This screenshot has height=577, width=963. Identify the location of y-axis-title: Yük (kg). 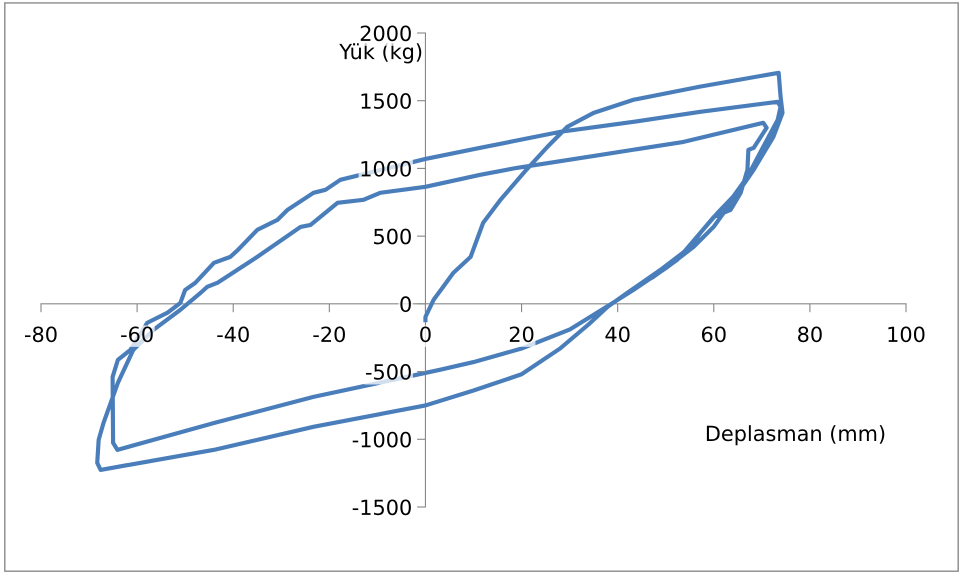
(380, 53).